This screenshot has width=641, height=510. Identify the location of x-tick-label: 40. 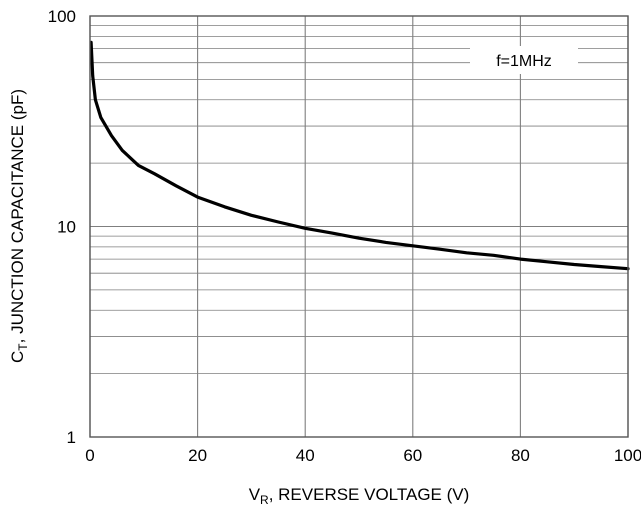
(305, 455).